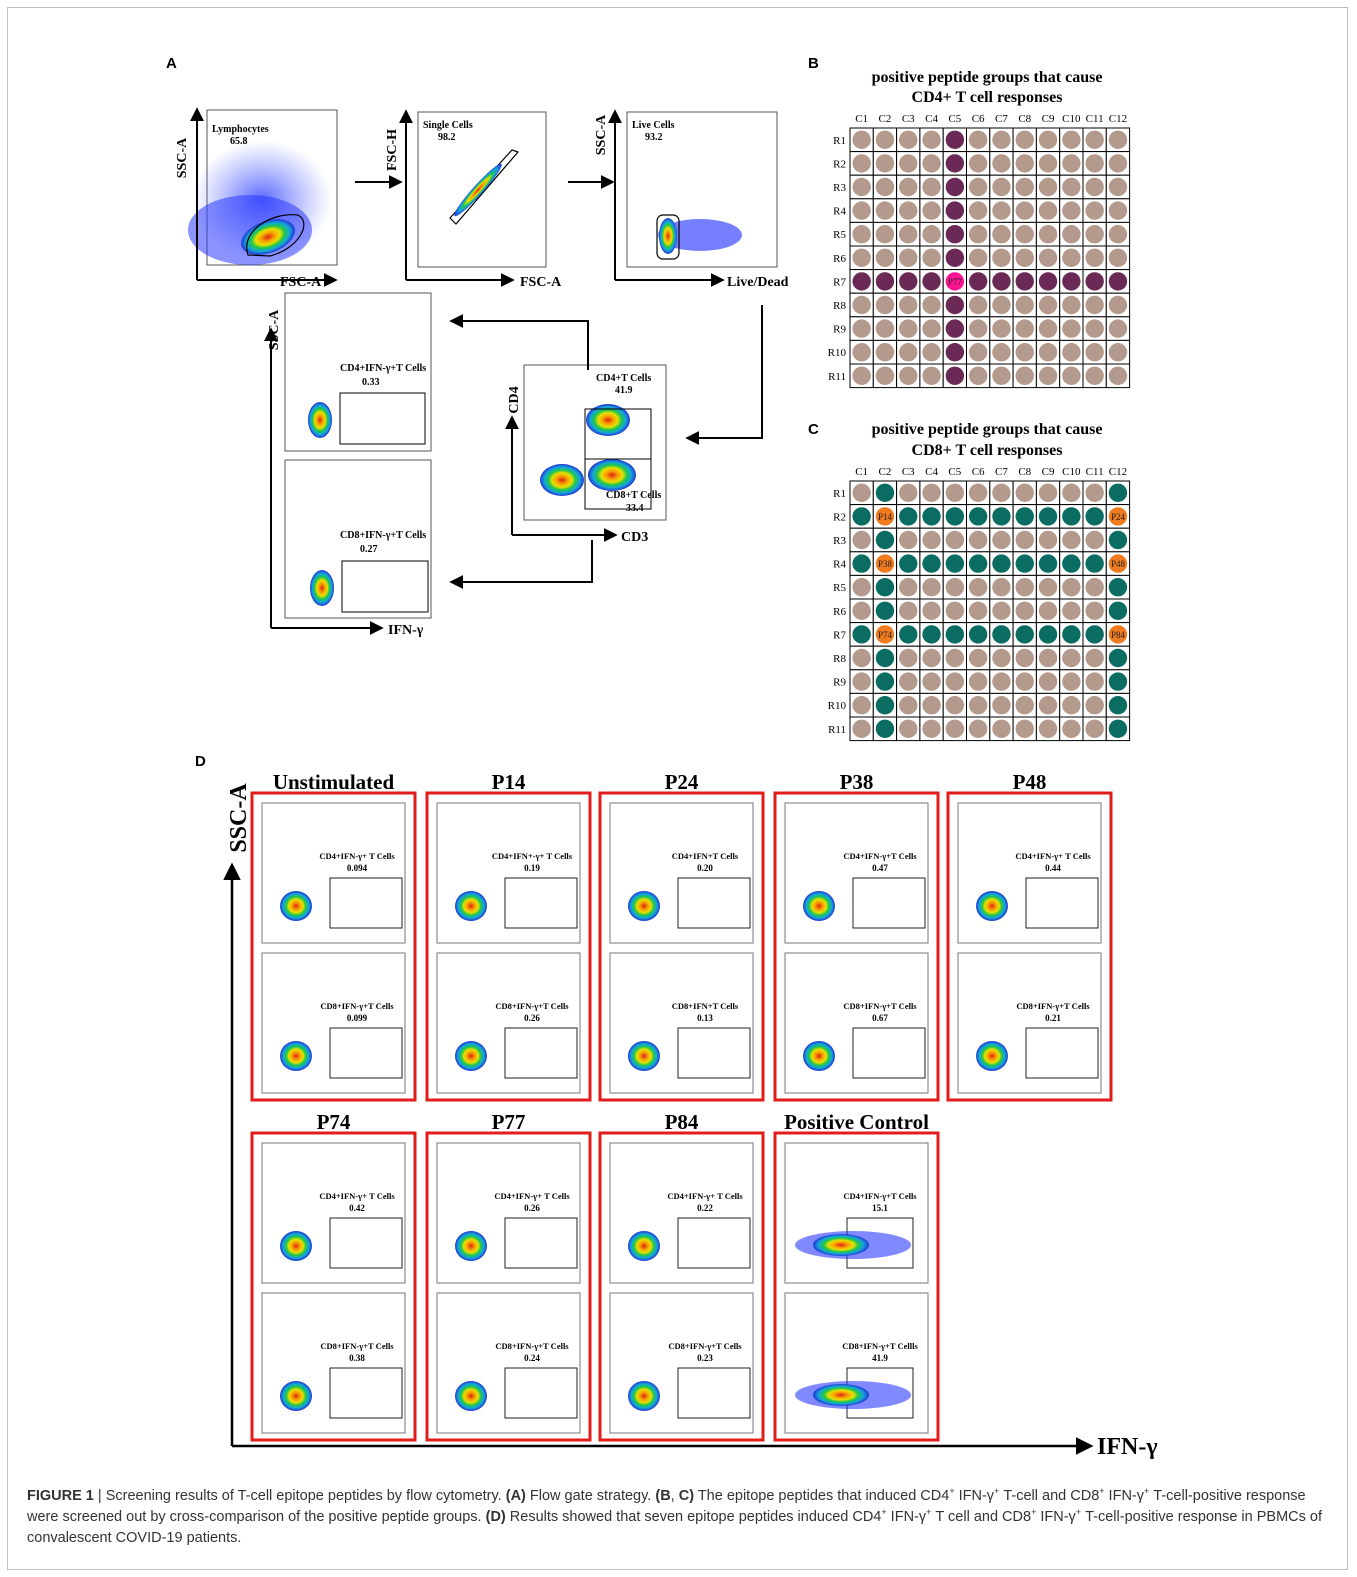  What do you see at coordinates (856, 1122) in the screenshot?
I see `group-title: Positive Control` at bounding box center [856, 1122].